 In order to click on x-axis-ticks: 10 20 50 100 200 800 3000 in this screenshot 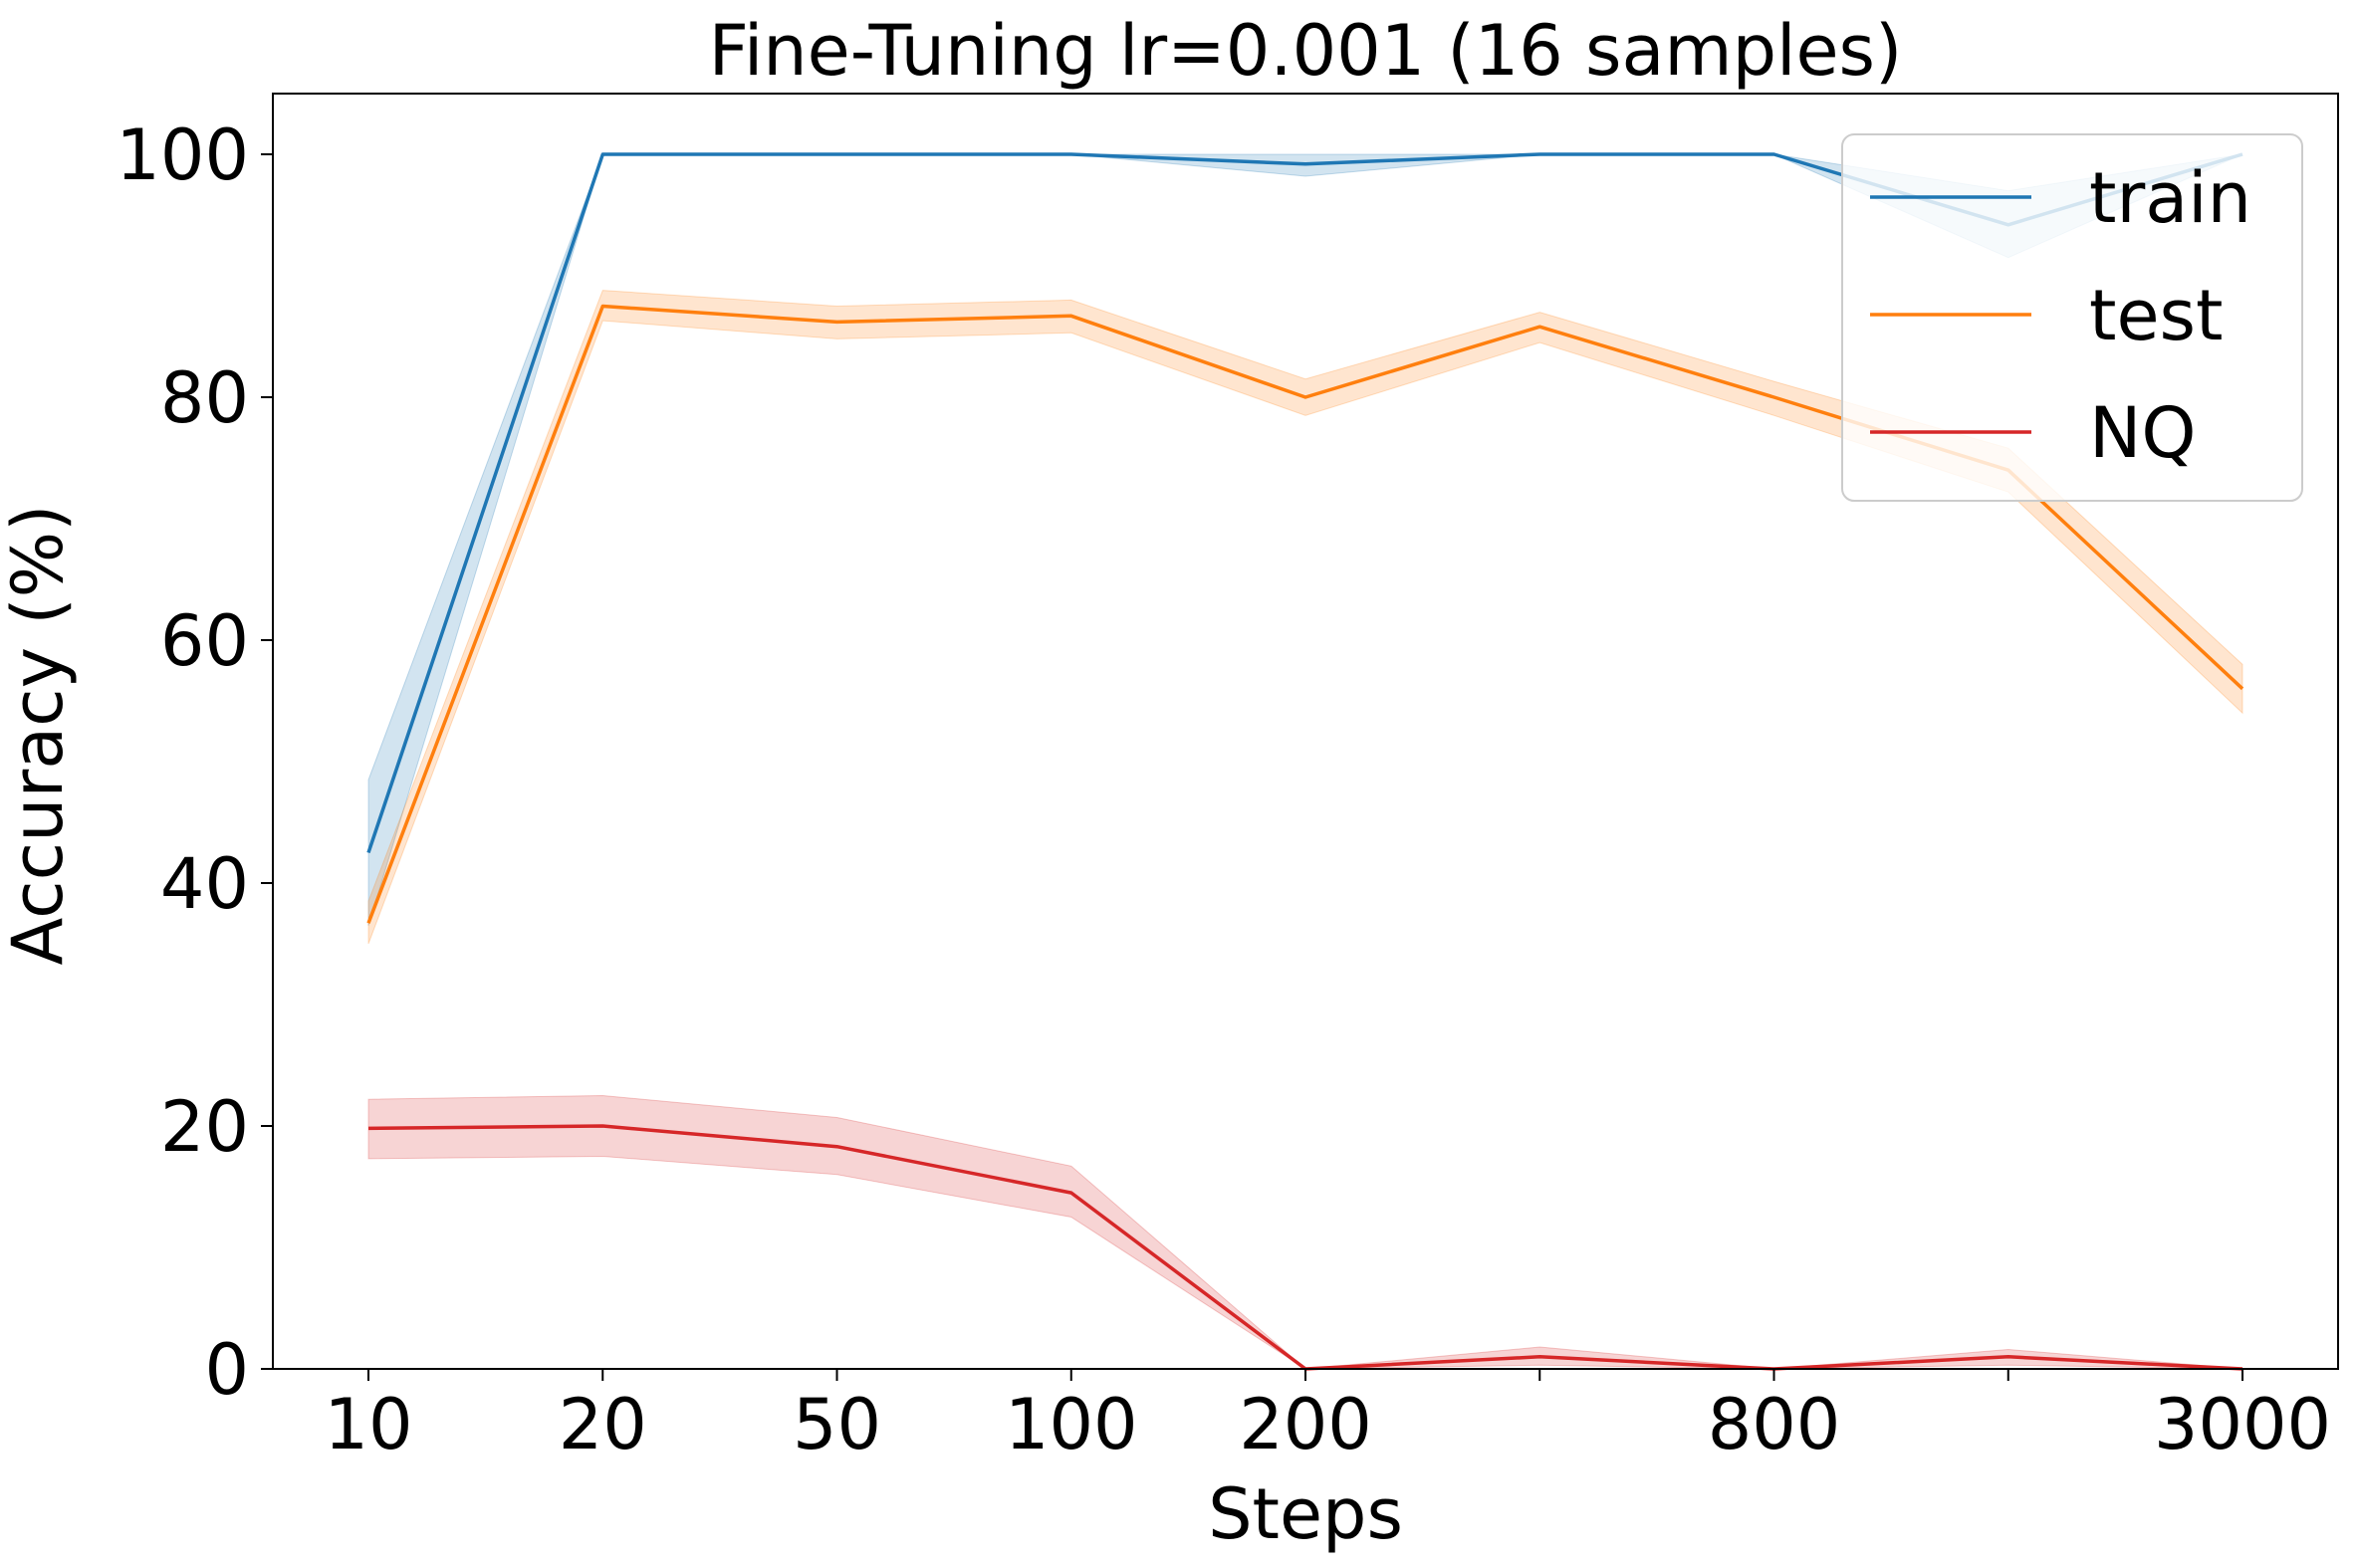, I will do `click(1327, 1417)`.